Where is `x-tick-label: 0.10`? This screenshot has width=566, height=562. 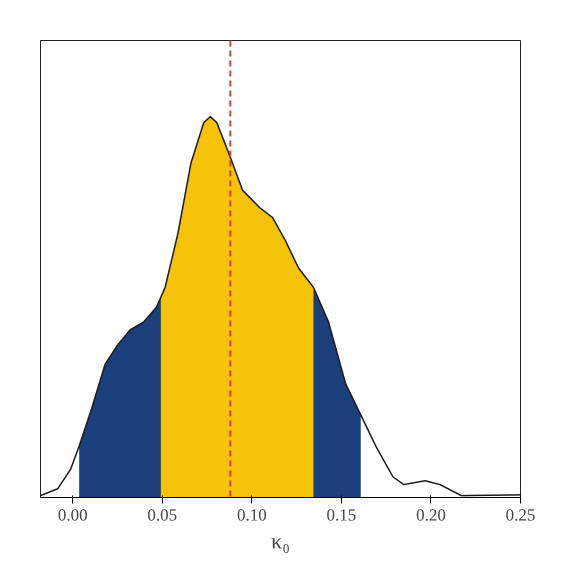 x-tick-label: 0.10 is located at coordinates (251, 515).